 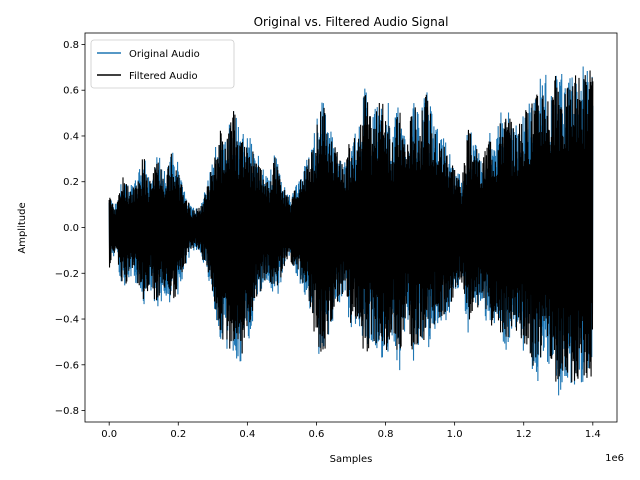 I want to click on y-tick-label: −0.8, so click(x=67, y=411).